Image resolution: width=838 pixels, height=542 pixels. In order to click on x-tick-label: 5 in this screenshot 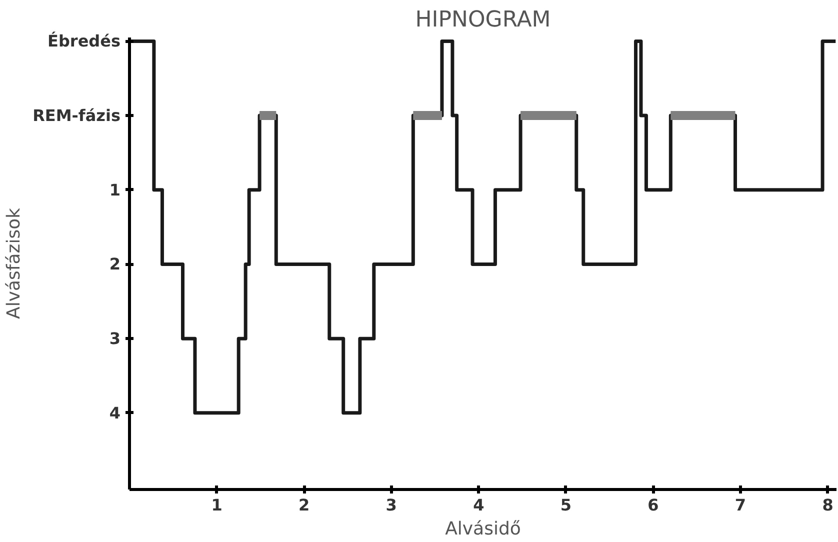, I will do `click(566, 505)`.